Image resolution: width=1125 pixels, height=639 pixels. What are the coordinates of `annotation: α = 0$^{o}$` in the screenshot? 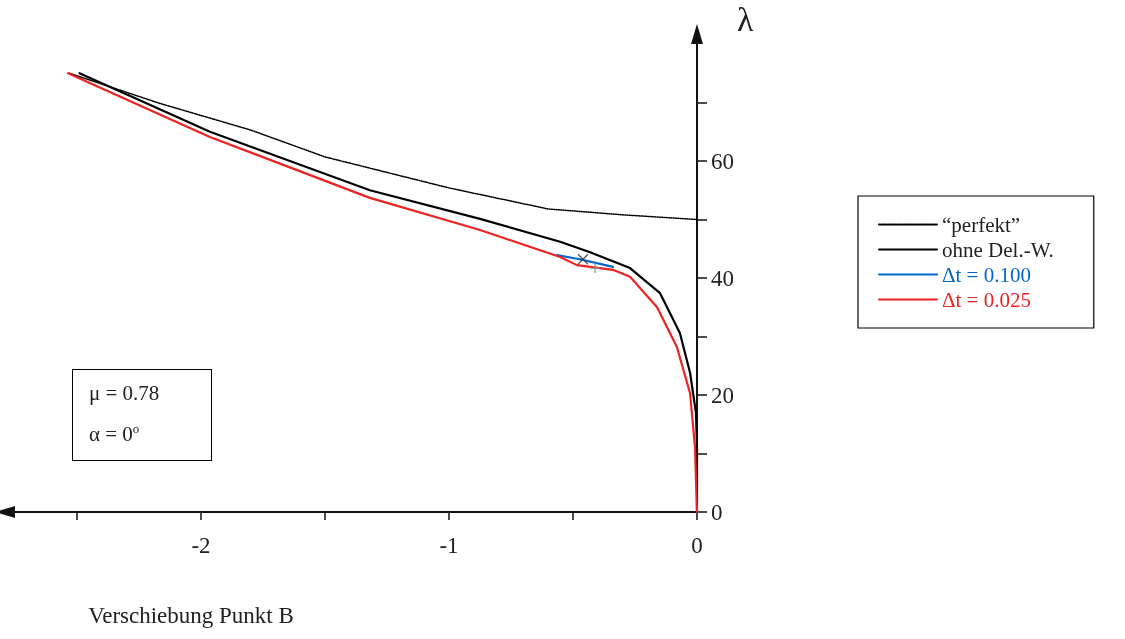 It's located at (115, 434).